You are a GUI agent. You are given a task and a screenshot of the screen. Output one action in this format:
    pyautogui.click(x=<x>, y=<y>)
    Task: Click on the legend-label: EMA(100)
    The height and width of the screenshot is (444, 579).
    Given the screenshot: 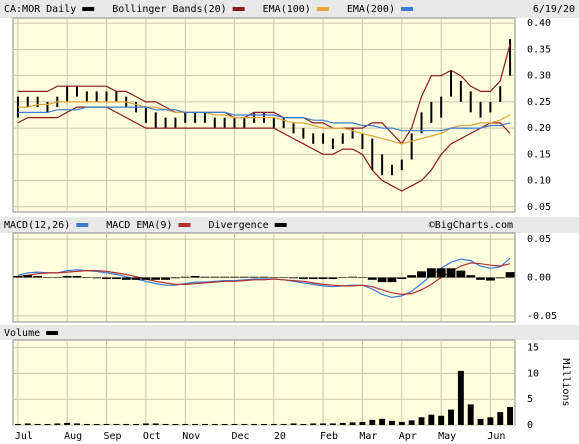 What is the action you would take?
    pyautogui.click(x=287, y=9)
    